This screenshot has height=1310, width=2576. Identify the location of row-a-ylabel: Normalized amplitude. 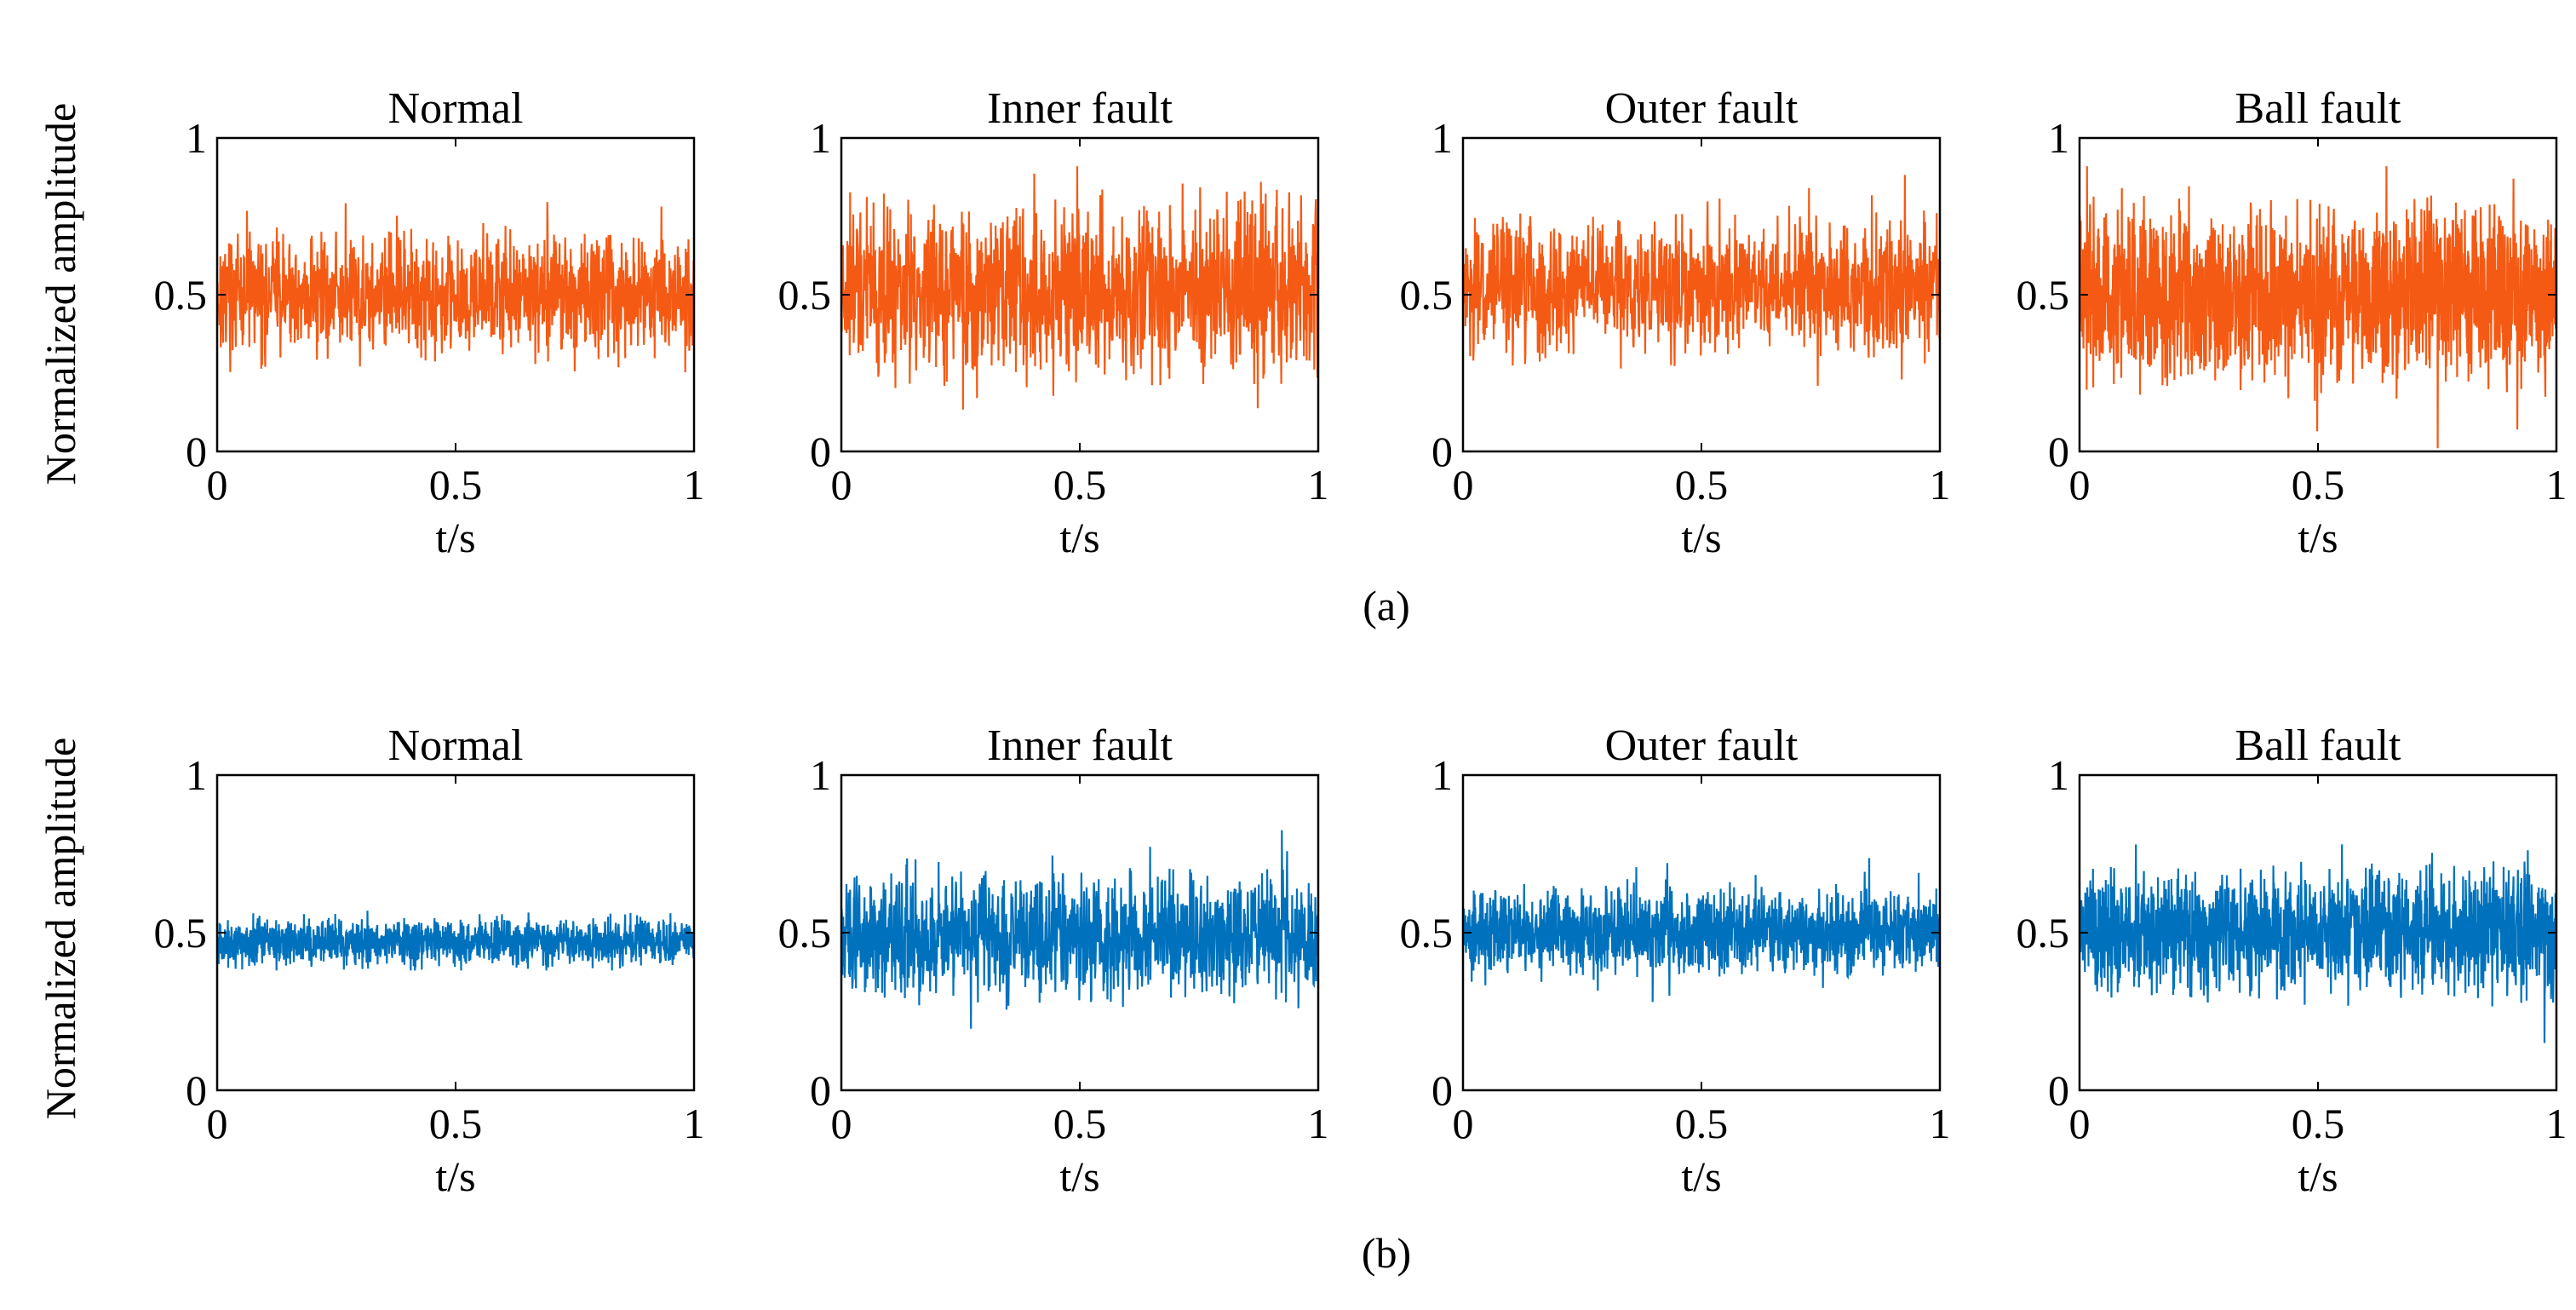
(60, 294).